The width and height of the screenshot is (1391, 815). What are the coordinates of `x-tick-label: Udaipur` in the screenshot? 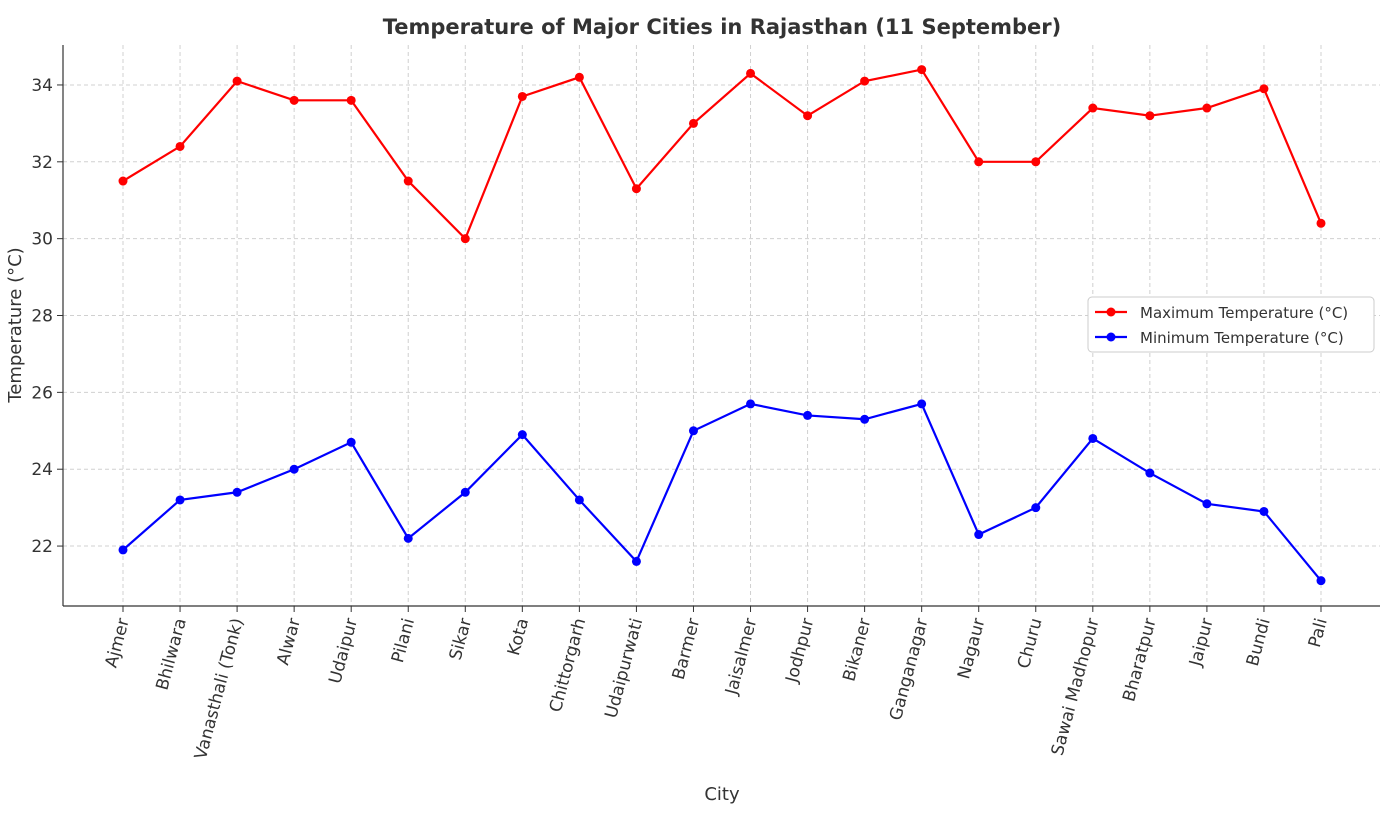 It's located at (343, 651).